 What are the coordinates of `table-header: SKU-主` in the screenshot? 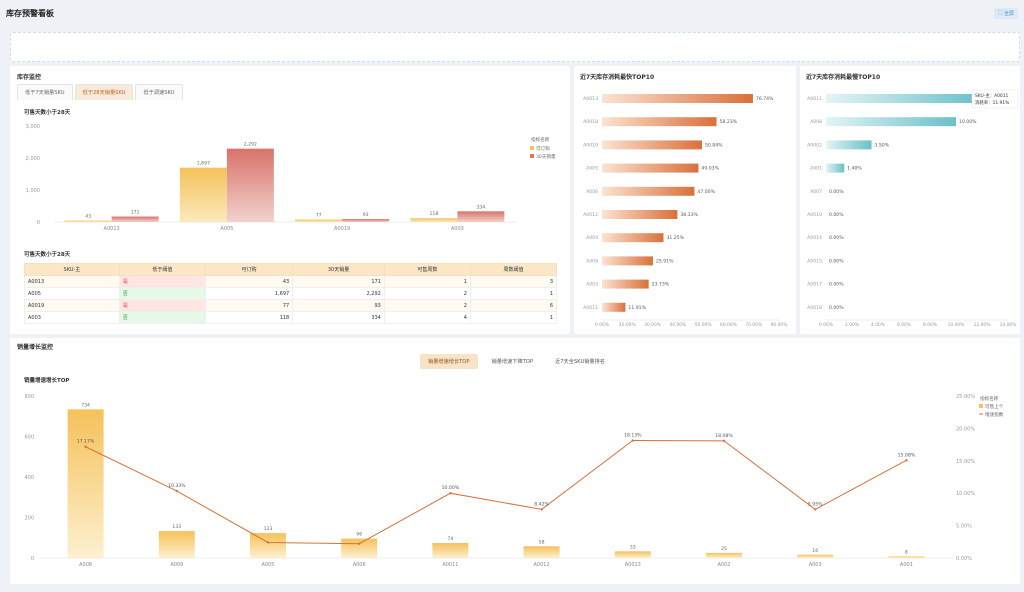 It's located at (72, 269).